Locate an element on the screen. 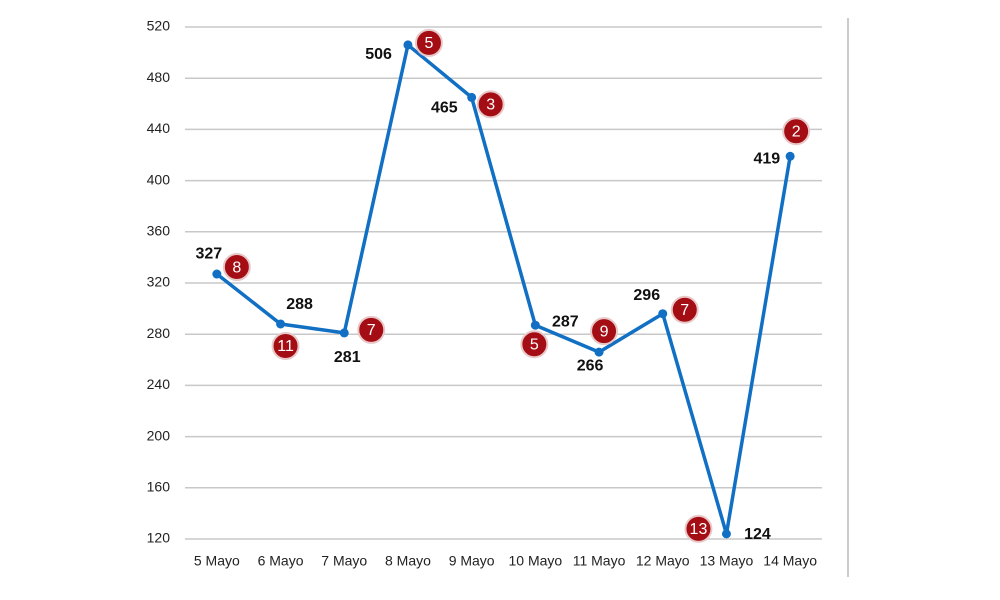  data-label: 124 is located at coordinates (757, 534).